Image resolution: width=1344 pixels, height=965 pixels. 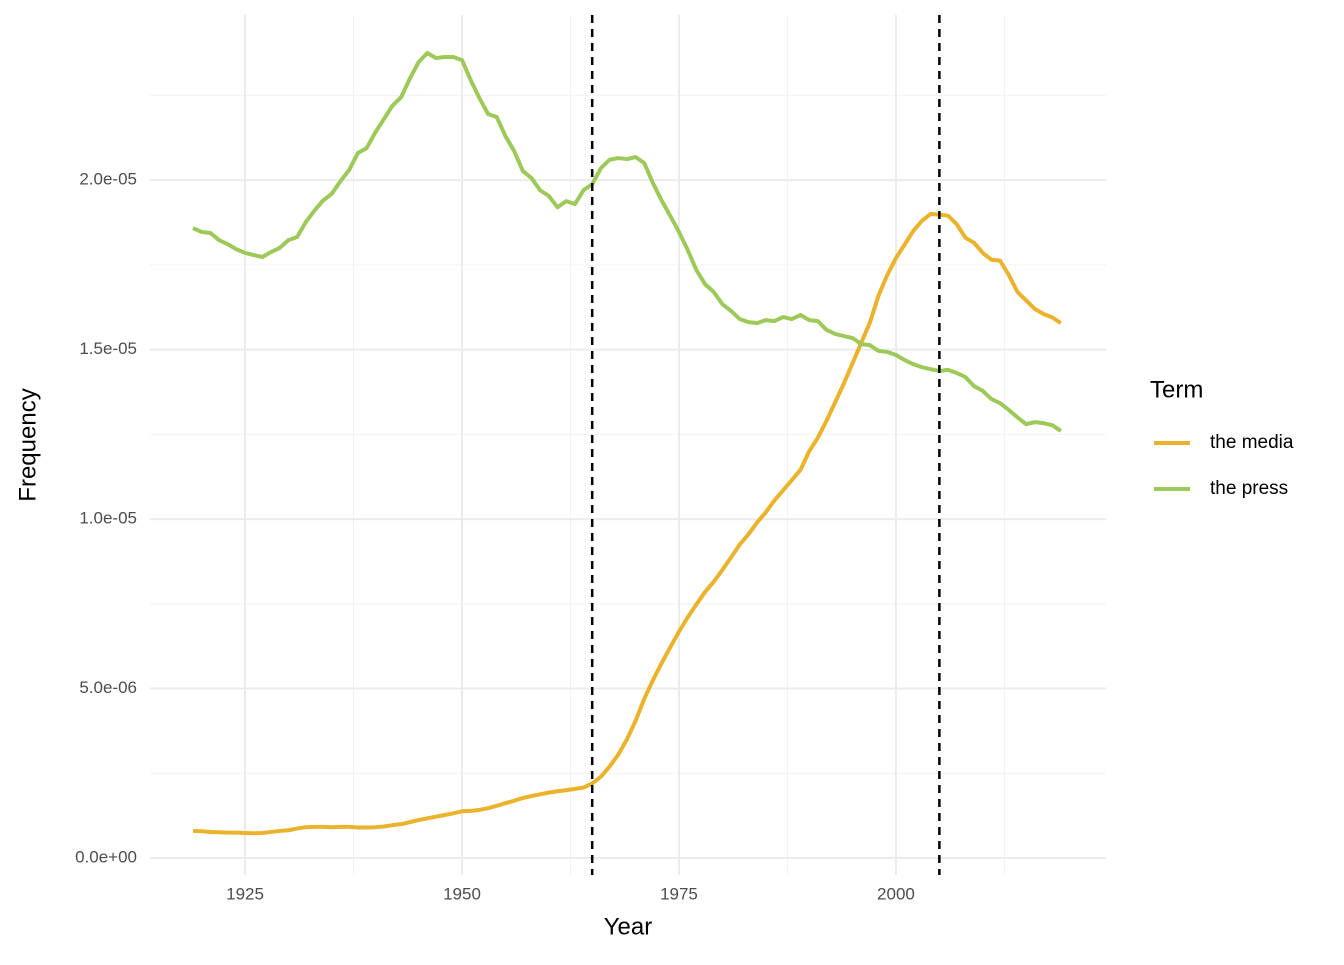 What do you see at coordinates (1252, 442) in the screenshot?
I see `legend-label: the media` at bounding box center [1252, 442].